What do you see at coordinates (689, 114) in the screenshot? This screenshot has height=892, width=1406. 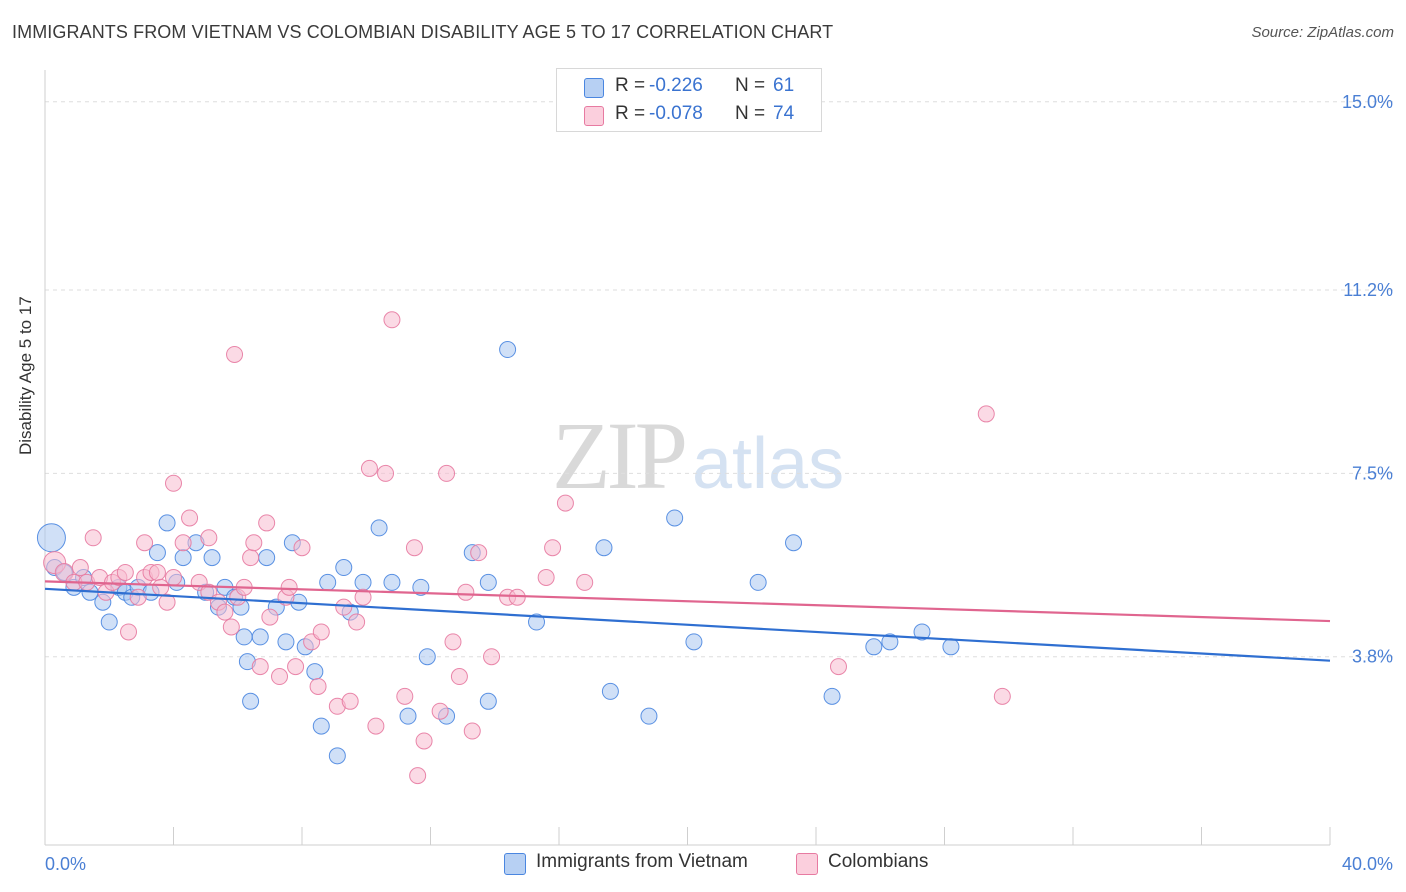 I see `stats-legend-row-colombians: R = -0.078 N = 74` at bounding box center [689, 114].